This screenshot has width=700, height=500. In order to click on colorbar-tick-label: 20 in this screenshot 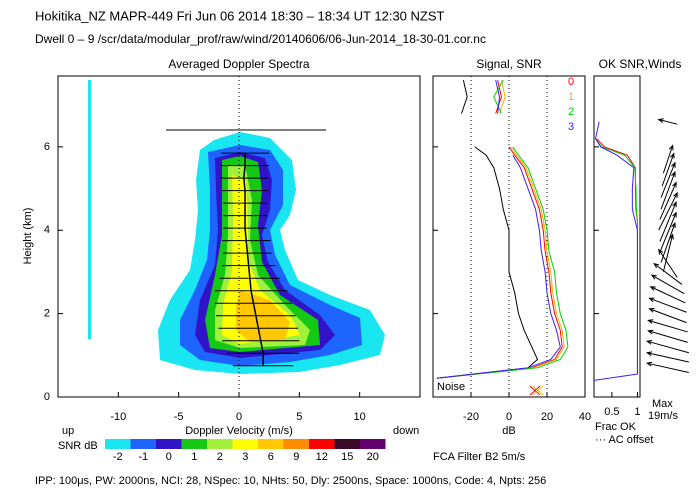, I will do `click(373, 457)`.